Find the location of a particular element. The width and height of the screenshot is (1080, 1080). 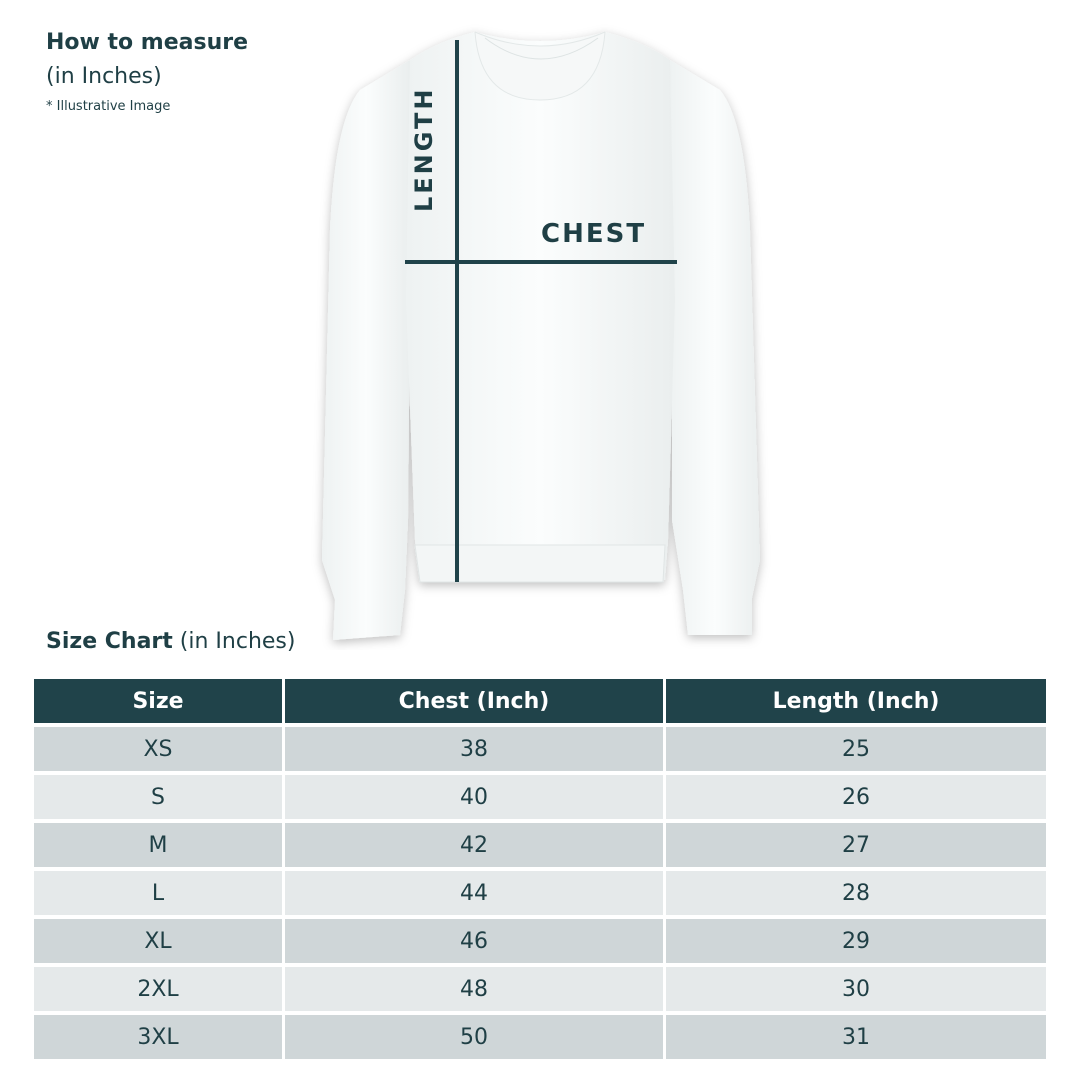

illustrative-note: * Illustrative Image is located at coordinates (108, 106).